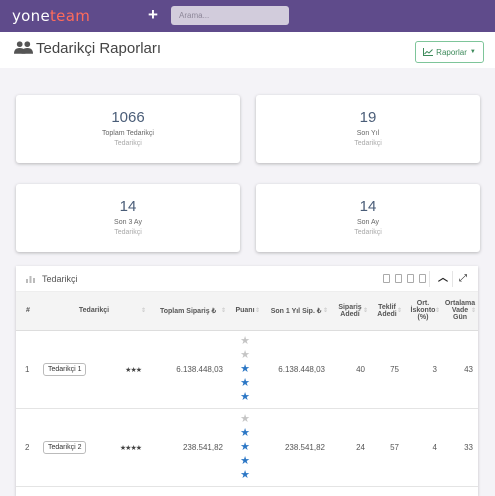 This screenshot has width=495, height=496. Describe the element at coordinates (368, 129) in the screenshot. I see `stat-card-last-year: 19 Son Yıl Tedarikçi` at that location.